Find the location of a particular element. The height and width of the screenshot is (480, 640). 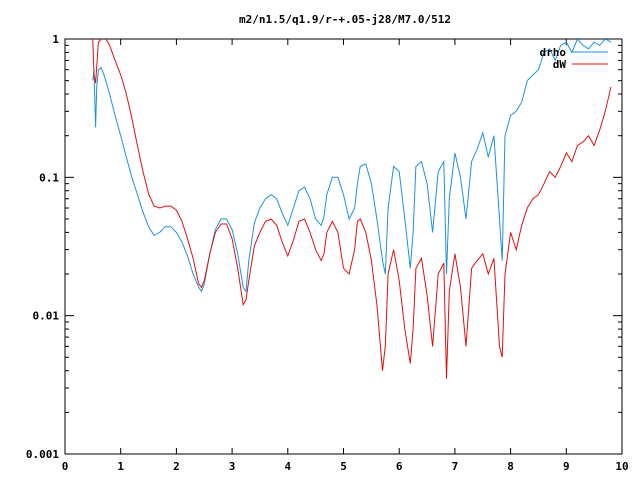

x-tick-label: 2 is located at coordinates (176, 466).